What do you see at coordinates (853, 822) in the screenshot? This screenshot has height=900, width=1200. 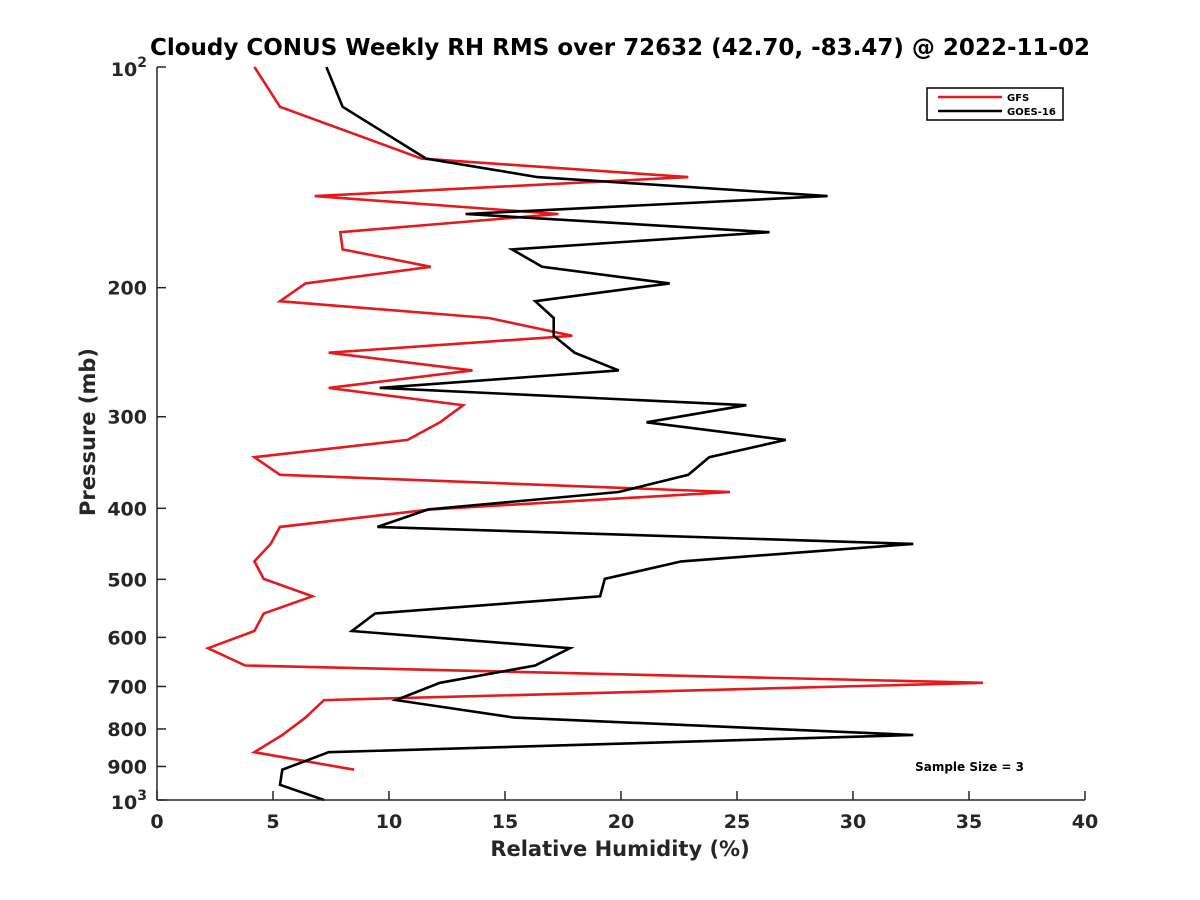 I see `x-tick-label: 30` at bounding box center [853, 822].